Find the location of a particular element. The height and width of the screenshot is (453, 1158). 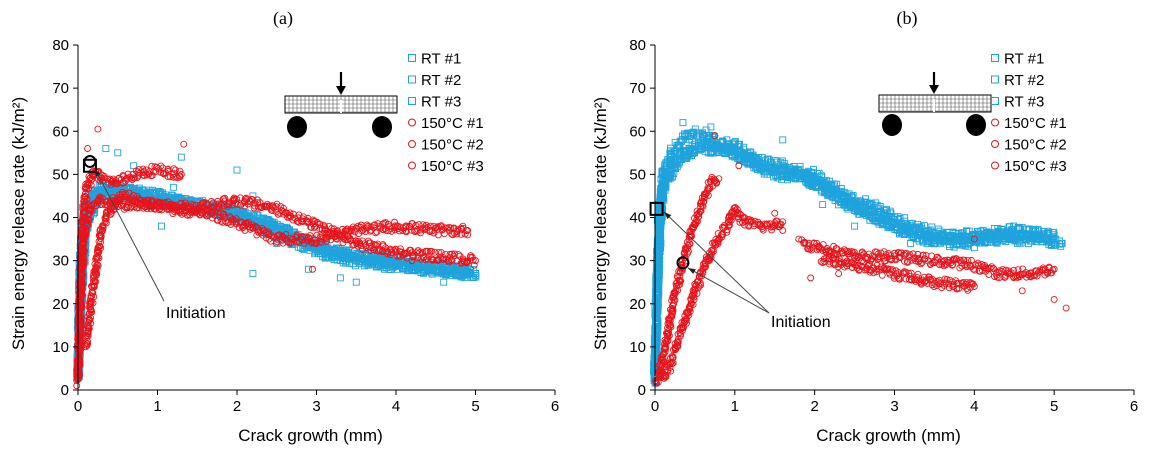

chart-a-x-tick-label: 3 is located at coordinates (316, 406).